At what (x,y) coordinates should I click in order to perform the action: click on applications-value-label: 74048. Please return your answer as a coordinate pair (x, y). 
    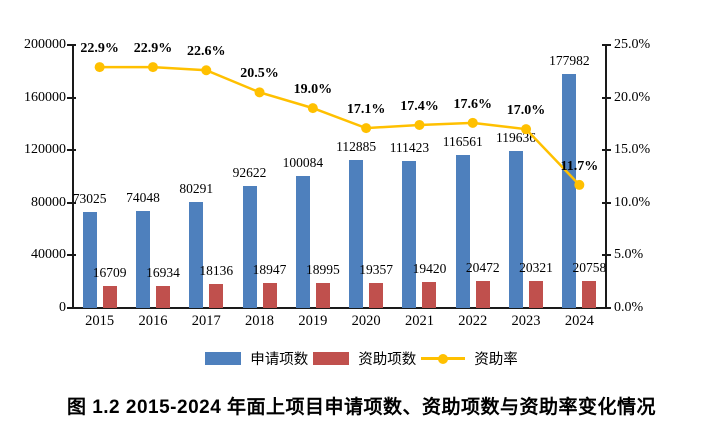
    Looking at the image, I should click on (143, 197).